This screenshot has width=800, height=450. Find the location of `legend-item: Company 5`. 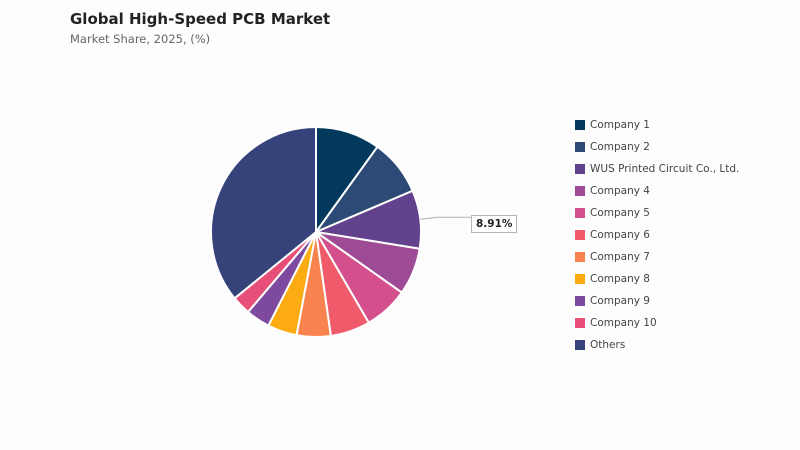

legend-item: Company 5 is located at coordinates (657, 213).